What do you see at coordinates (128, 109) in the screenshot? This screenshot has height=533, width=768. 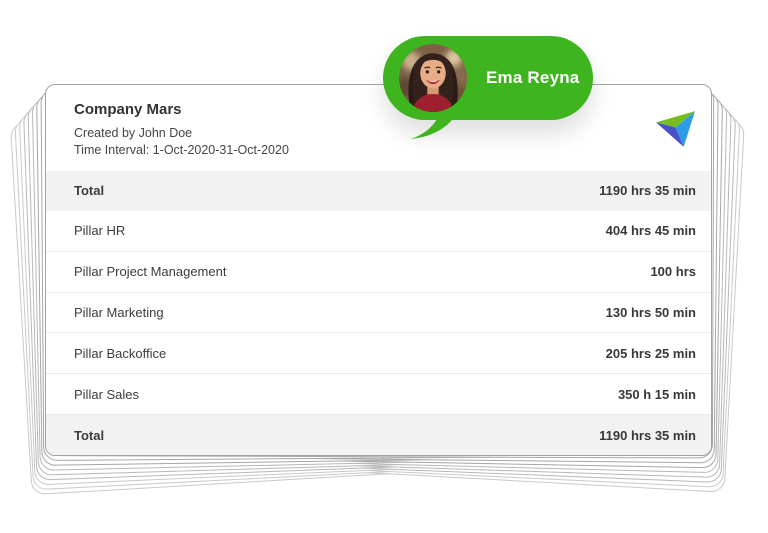 I see `company-title: Company Mars` at bounding box center [128, 109].